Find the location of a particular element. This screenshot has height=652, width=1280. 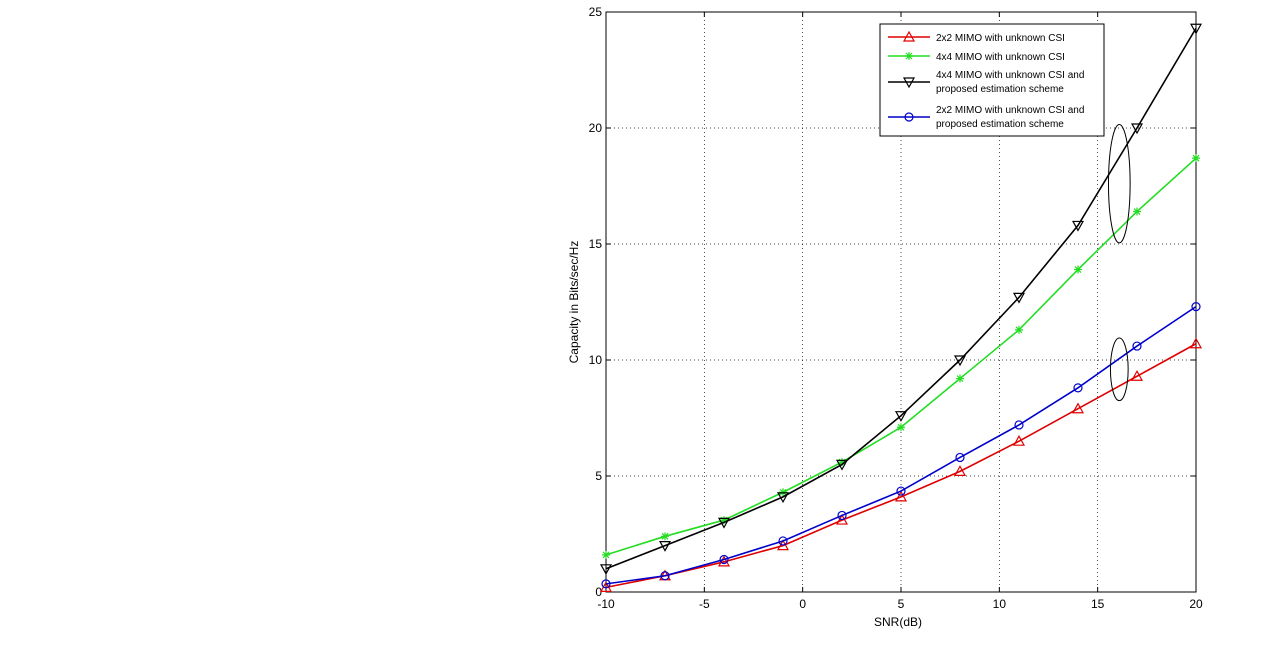

y-tick-label: 0 is located at coordinates (598, 592).